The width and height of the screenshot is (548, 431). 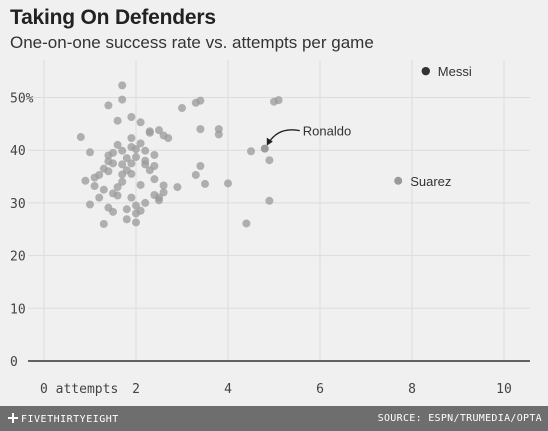 I want to click on label-messi: Messi, so click(x=455, y=71).